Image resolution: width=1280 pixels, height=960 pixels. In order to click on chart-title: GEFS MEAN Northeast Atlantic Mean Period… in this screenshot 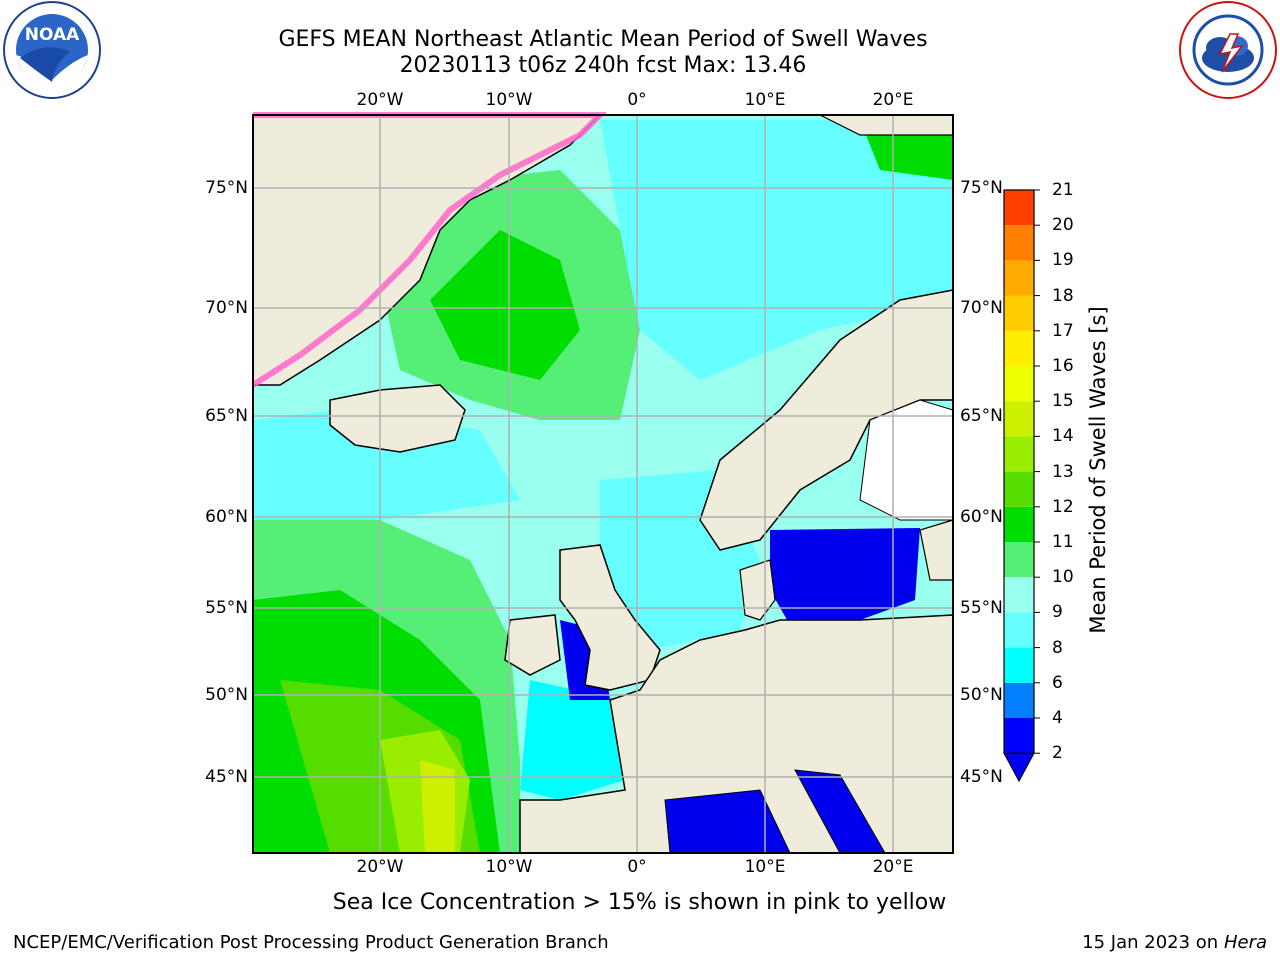, I will do `click(603, 39)`.